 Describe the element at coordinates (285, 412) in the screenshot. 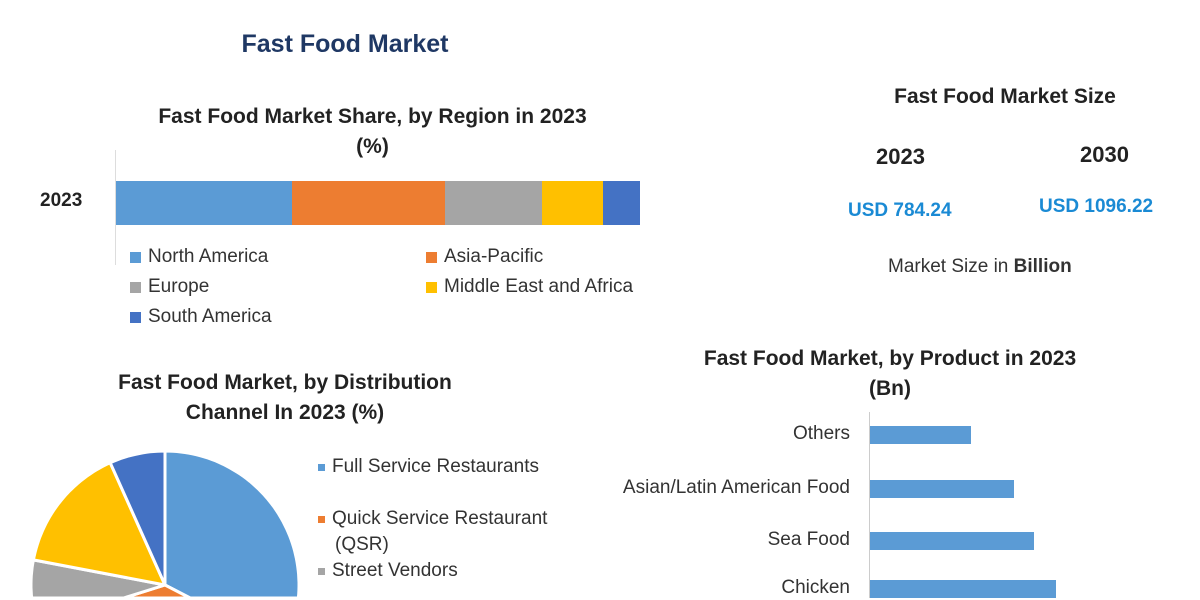

I see `pie-title-line-2: Channel In 2023 (%)` at that location.